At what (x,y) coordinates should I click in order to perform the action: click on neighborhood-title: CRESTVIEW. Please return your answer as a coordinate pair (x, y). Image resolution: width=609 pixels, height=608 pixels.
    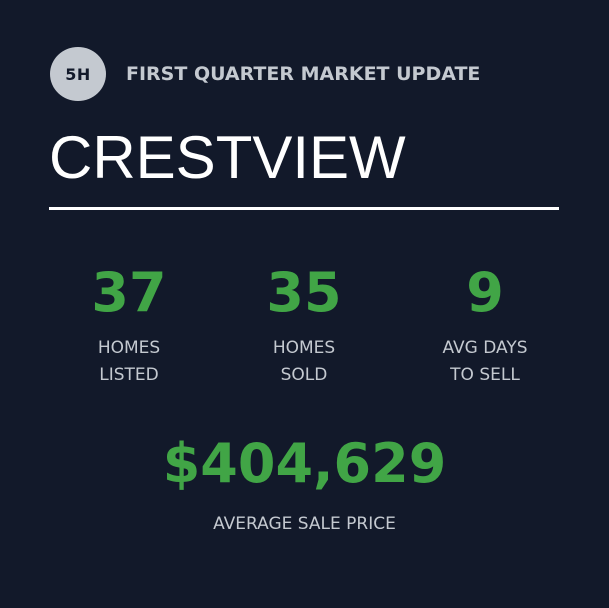
    Looking at the image, I should click on (227, 157).